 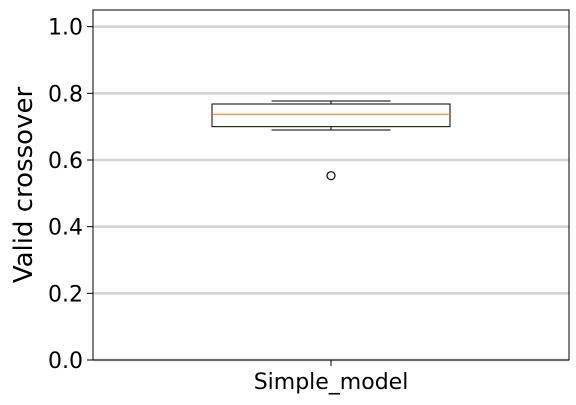 I want to click on x-axis: Simple_model, so click(x=331, y=377).